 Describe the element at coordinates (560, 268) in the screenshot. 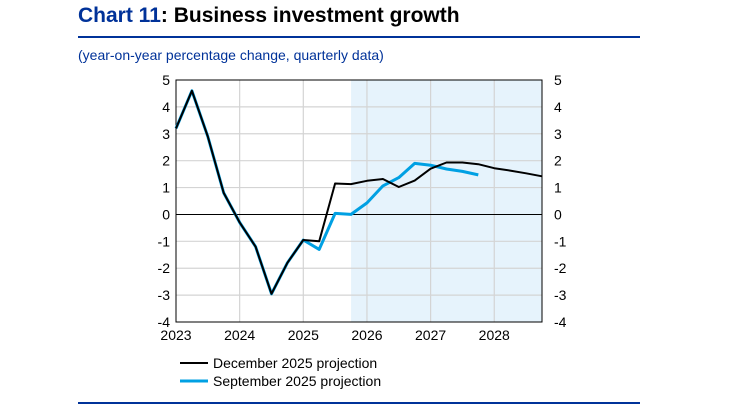

I see `y-tick-label-right: -2` at that location.